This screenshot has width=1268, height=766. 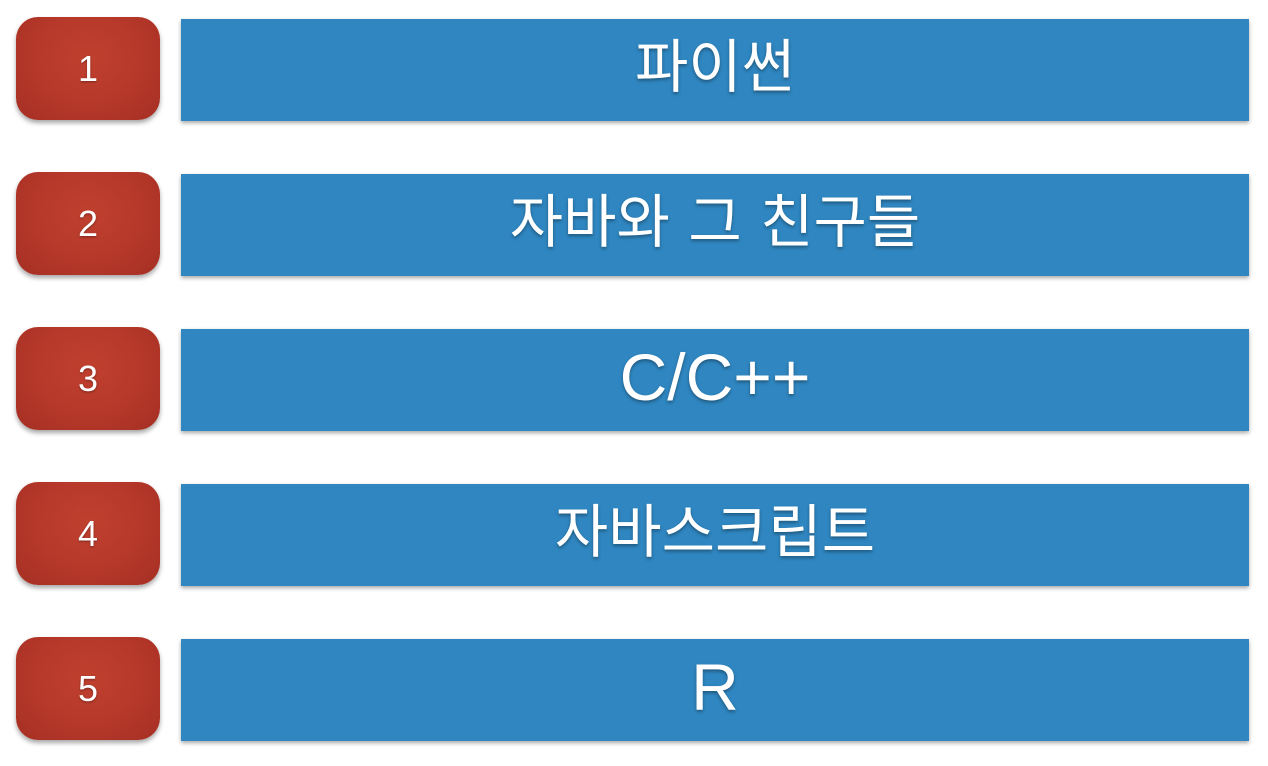 I want to click on rank-badge: 1, so click(x=88, y=68).